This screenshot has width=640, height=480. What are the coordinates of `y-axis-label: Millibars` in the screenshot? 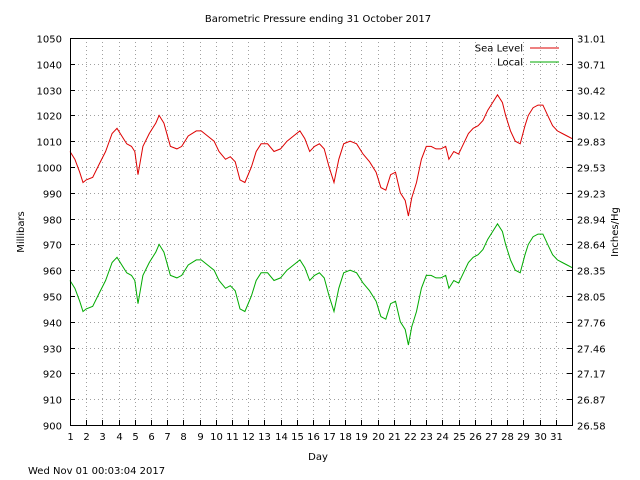 It's located at (21, 232).